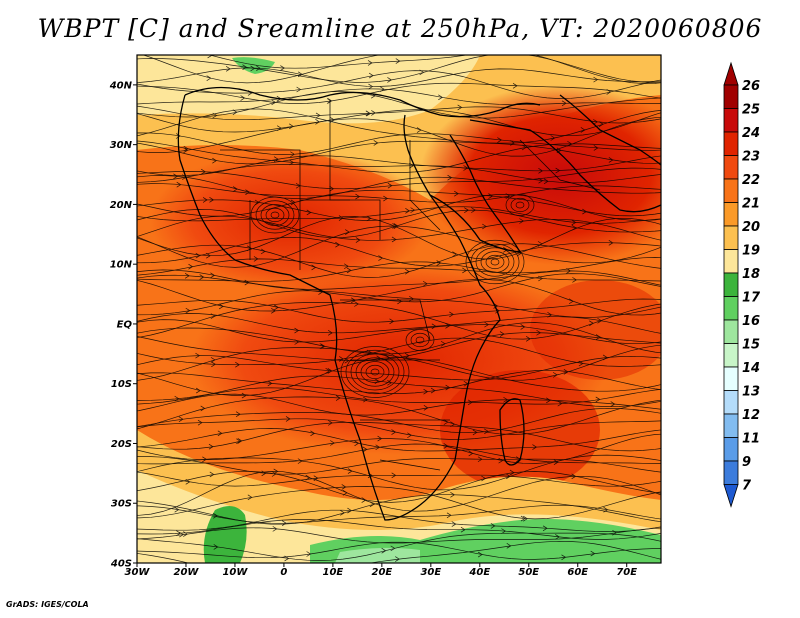  What do you see at coordinates (186, 572) in the screenshot?
I see `lon-tick-label: 20W` at bounding box center [186, 572].